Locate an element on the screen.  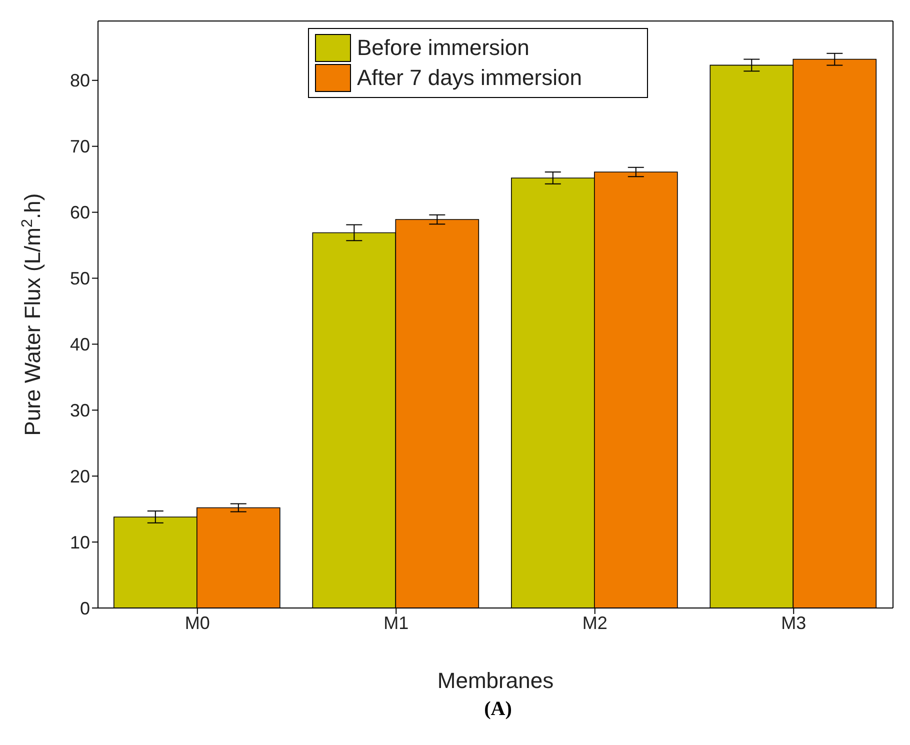
y-tick-label: 70 is located at coordinates (80, 146).